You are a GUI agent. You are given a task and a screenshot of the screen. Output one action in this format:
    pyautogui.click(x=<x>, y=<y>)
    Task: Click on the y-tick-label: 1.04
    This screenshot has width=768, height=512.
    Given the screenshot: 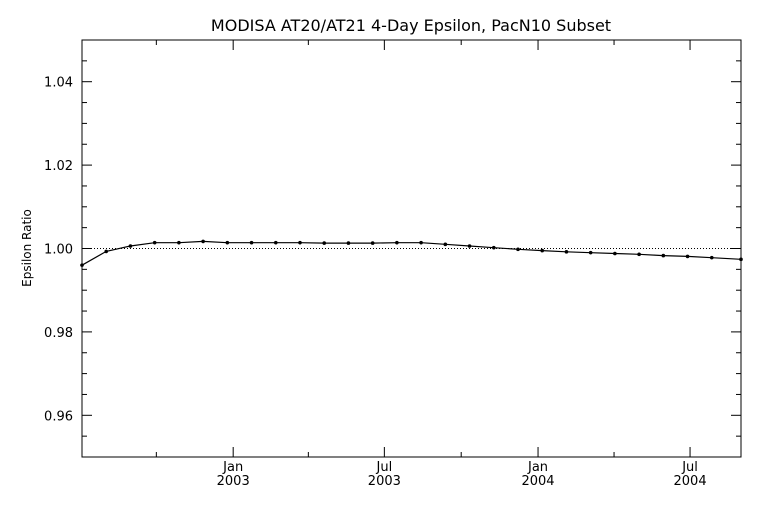 What is the action you would take?
    pyautogui.click(x=58, y=83)
    